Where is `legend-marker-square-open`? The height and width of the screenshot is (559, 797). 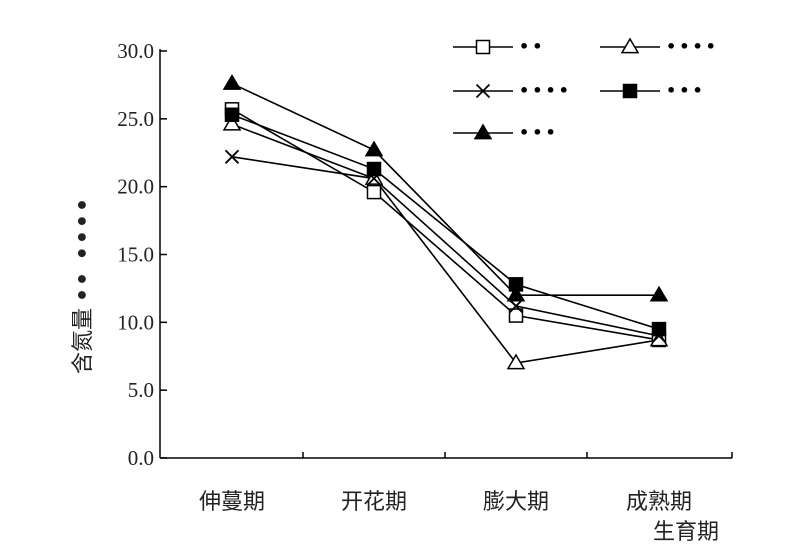
legend-marker-square-open is located at coordinates (483, 47).